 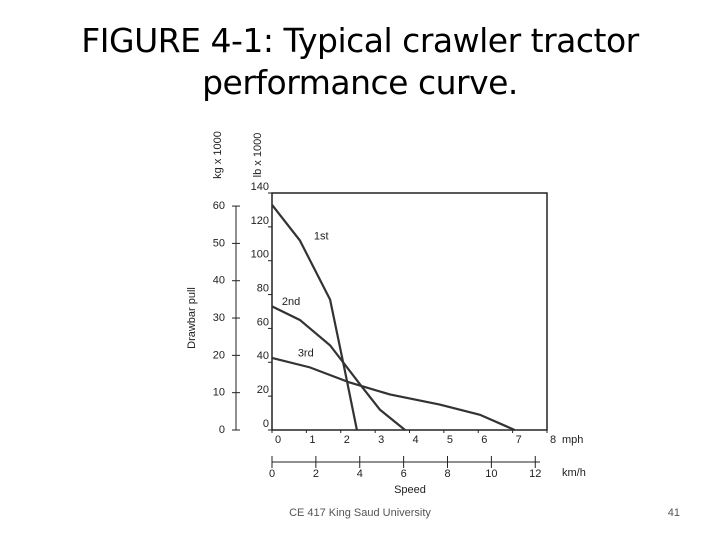 I want to click on y2-tick-label: 30, so click(x=219, y=318).